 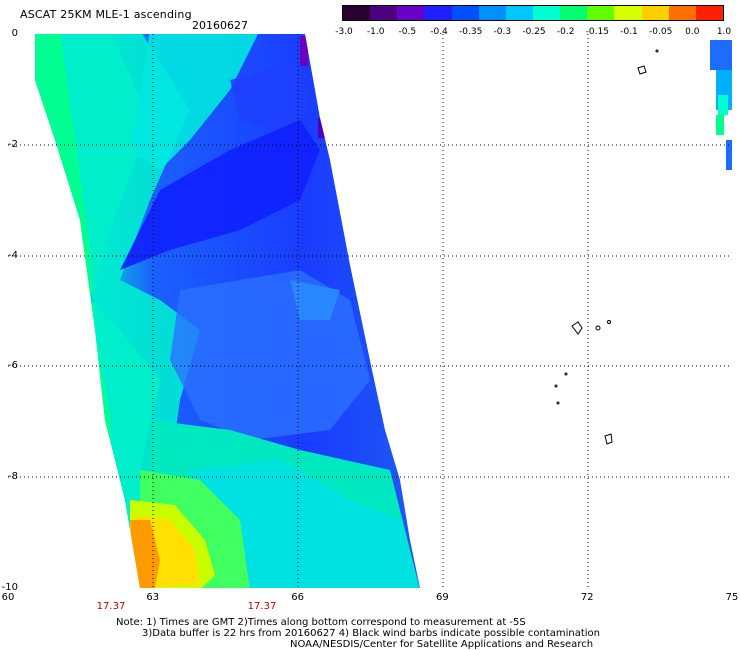 What do you see at coordinates (442, 597) in the screenshot?
I see `x-tick-label: 69` at bounding box center [442, 597].